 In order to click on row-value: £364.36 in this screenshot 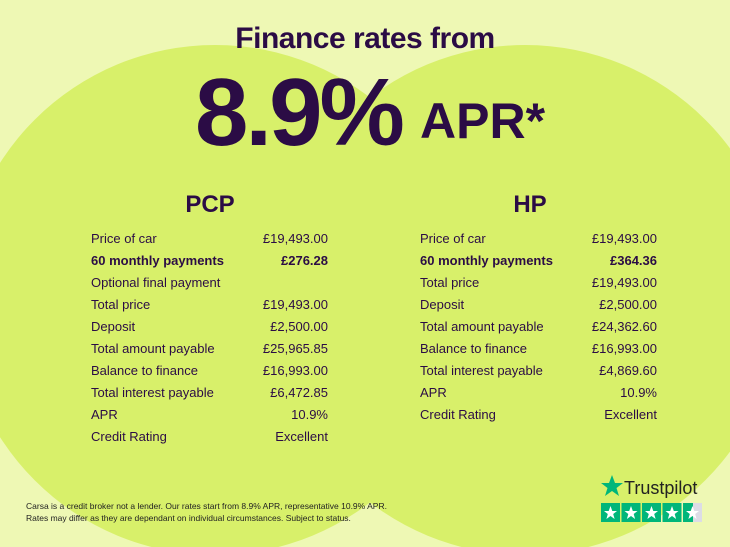, I will do `click(633, 260)`.